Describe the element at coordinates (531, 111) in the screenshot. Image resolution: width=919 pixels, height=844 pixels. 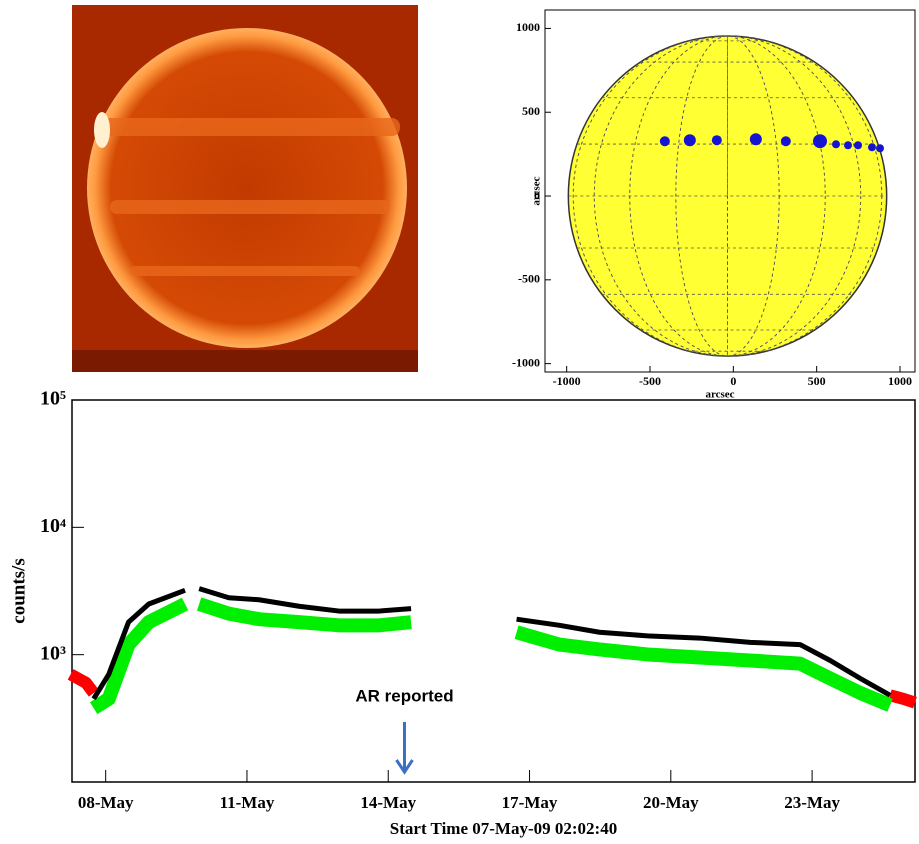
I see `y-tick-label: 500` at that location.